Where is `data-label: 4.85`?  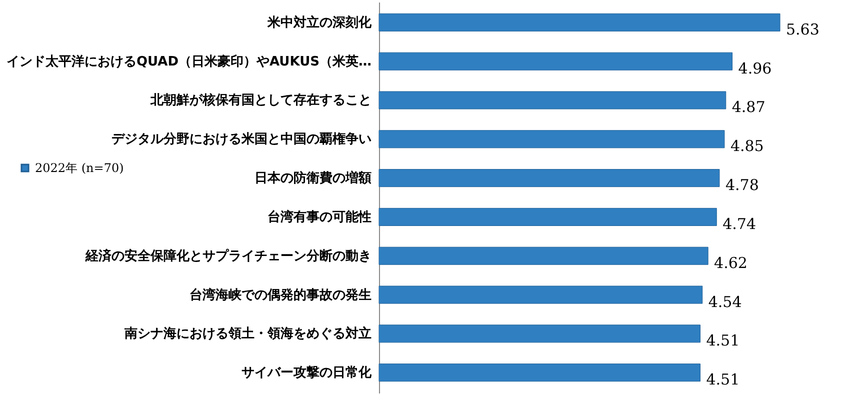
data-label: 4.85 is located at coordinates (747, 146).